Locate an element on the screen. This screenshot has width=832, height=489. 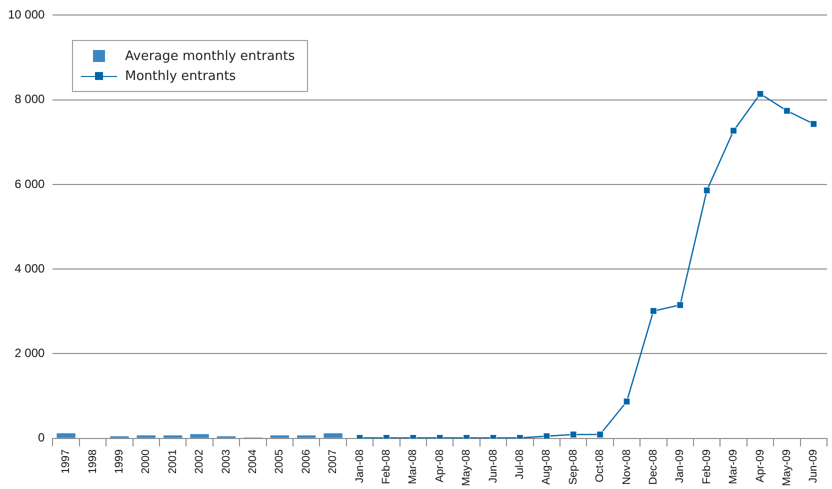
x-tick-label: Dec-08 is located at coordinates (653, 467).